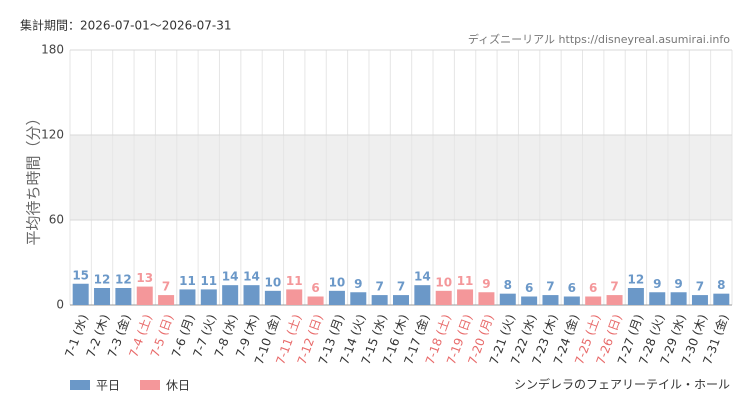  I want to click on value-label: 15, so click(80, 275).